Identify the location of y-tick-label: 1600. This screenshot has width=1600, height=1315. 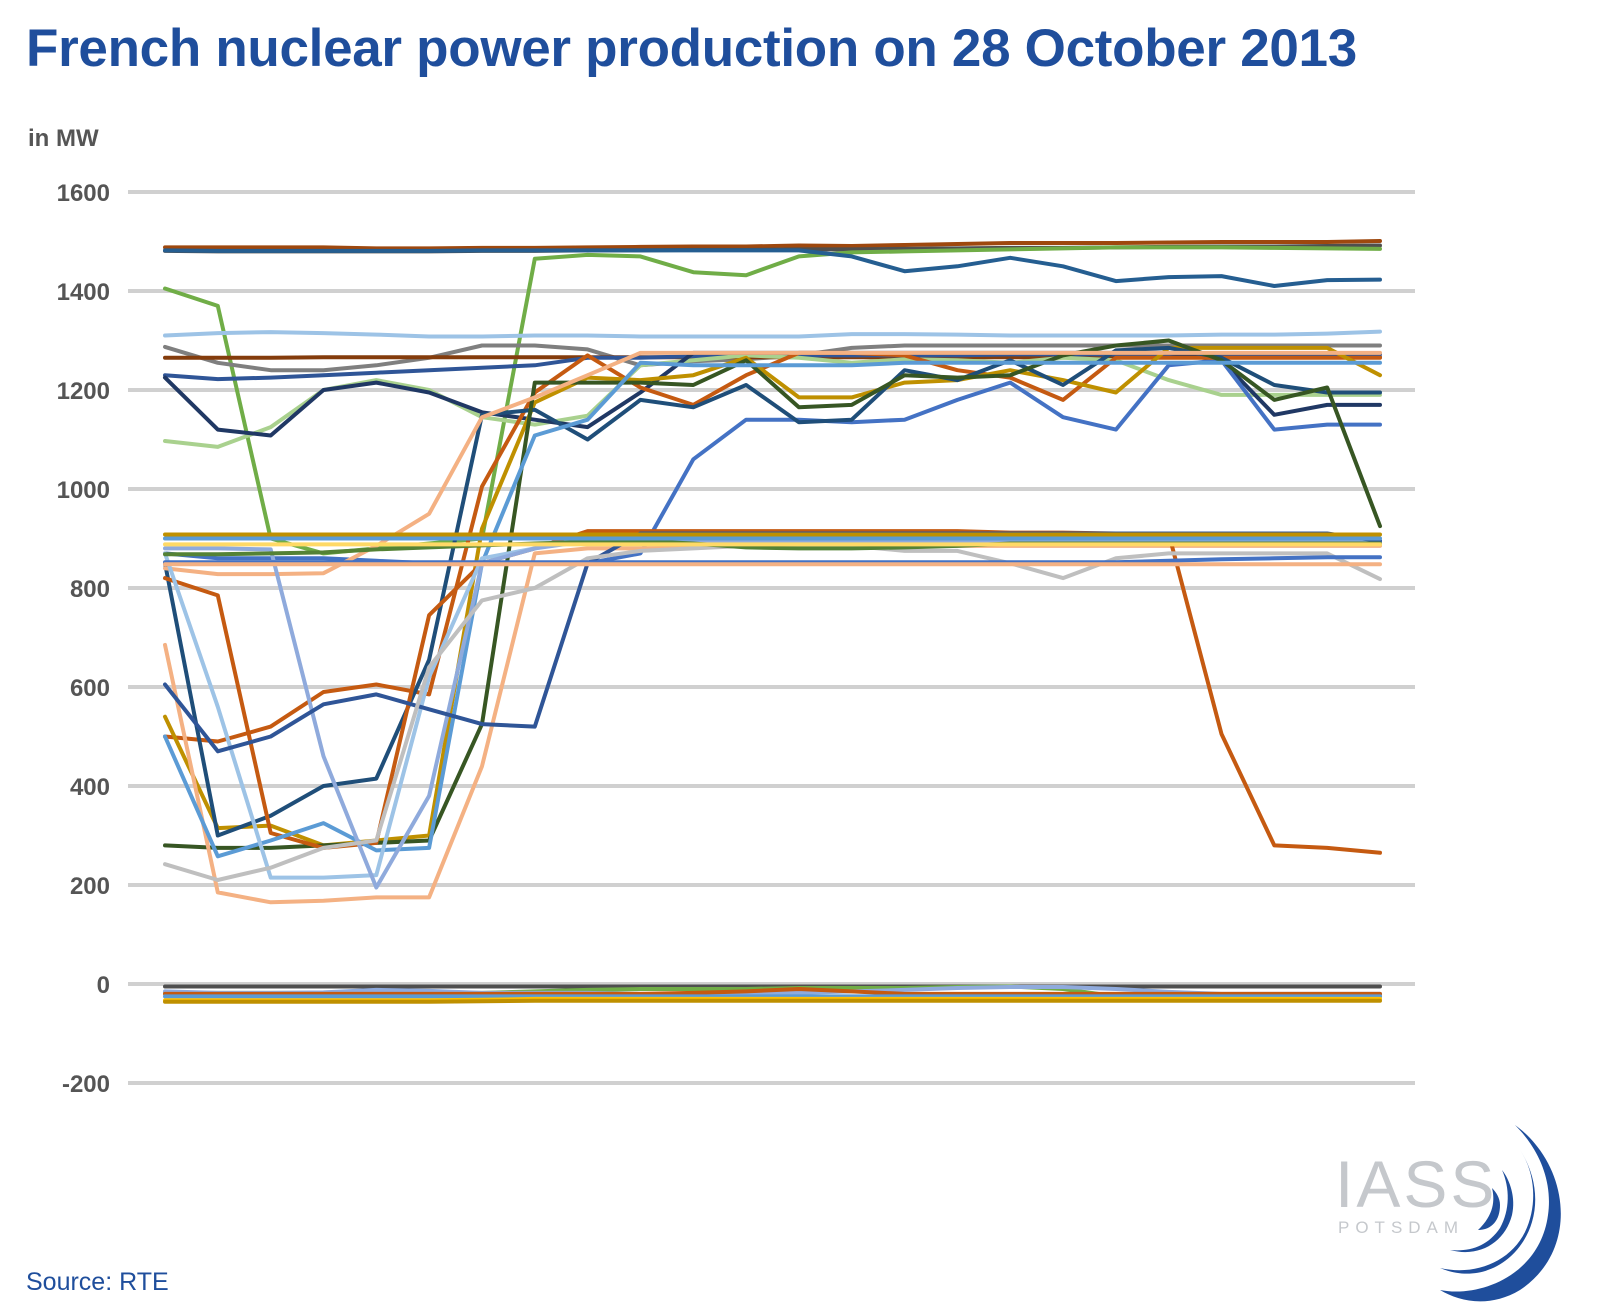
(83, 193).